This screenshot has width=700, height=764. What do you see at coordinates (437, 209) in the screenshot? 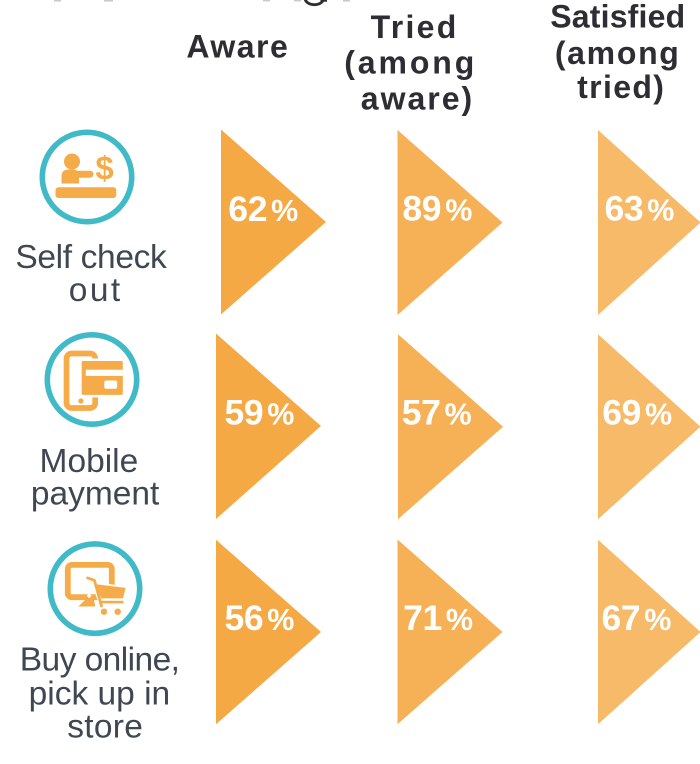
I see `svg-text: 89%` at bounding box center [437, 209].